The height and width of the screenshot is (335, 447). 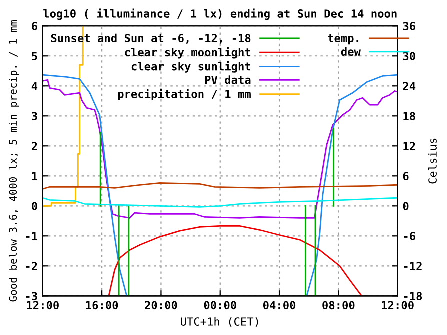 I want to click on y-tick-label: -2, so click(x=32, y=266).